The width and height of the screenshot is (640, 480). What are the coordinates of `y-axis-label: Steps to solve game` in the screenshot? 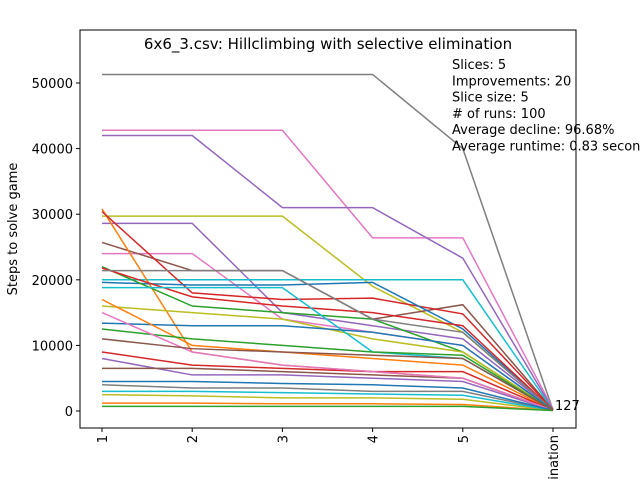 It's located at (13, 229).